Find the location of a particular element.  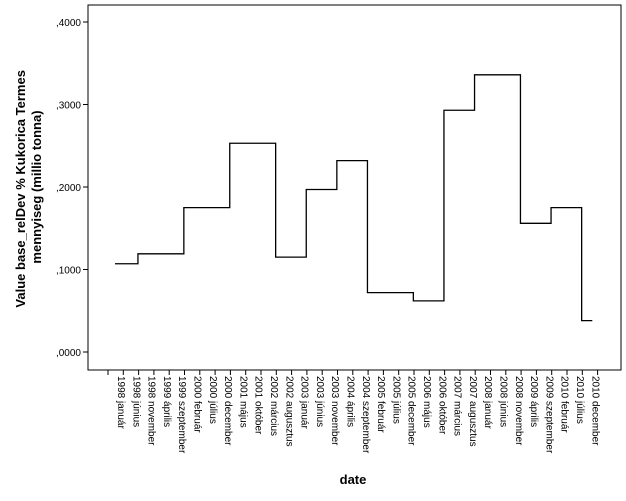

x-tick-label: 2005 február is located at coordinates (380, 404).